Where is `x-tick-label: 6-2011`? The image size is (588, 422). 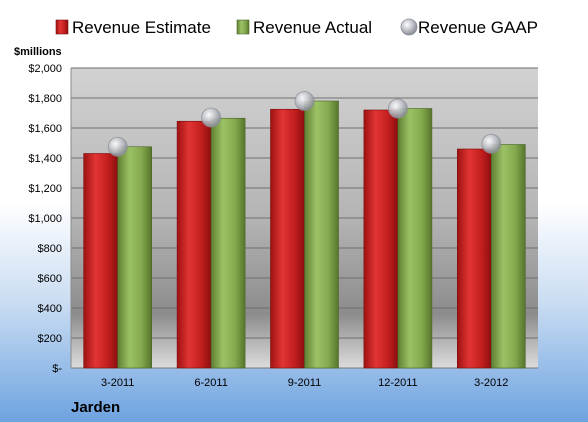 x-tick-label: 6-2011 is located at coordinates (210, 383).